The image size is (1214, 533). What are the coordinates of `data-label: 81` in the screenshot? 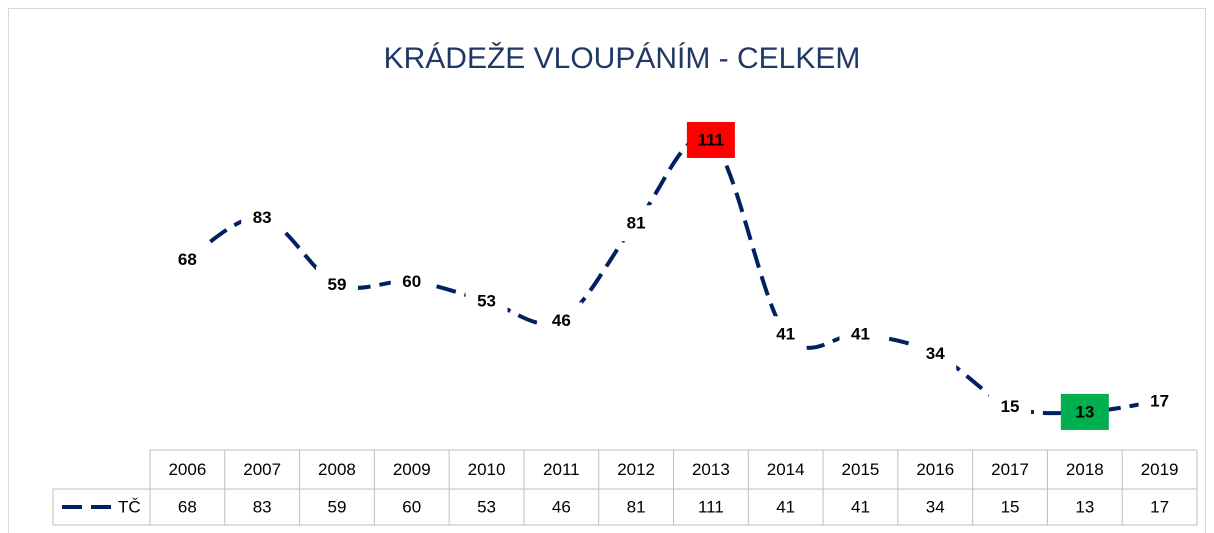 It's located at (636, 223).